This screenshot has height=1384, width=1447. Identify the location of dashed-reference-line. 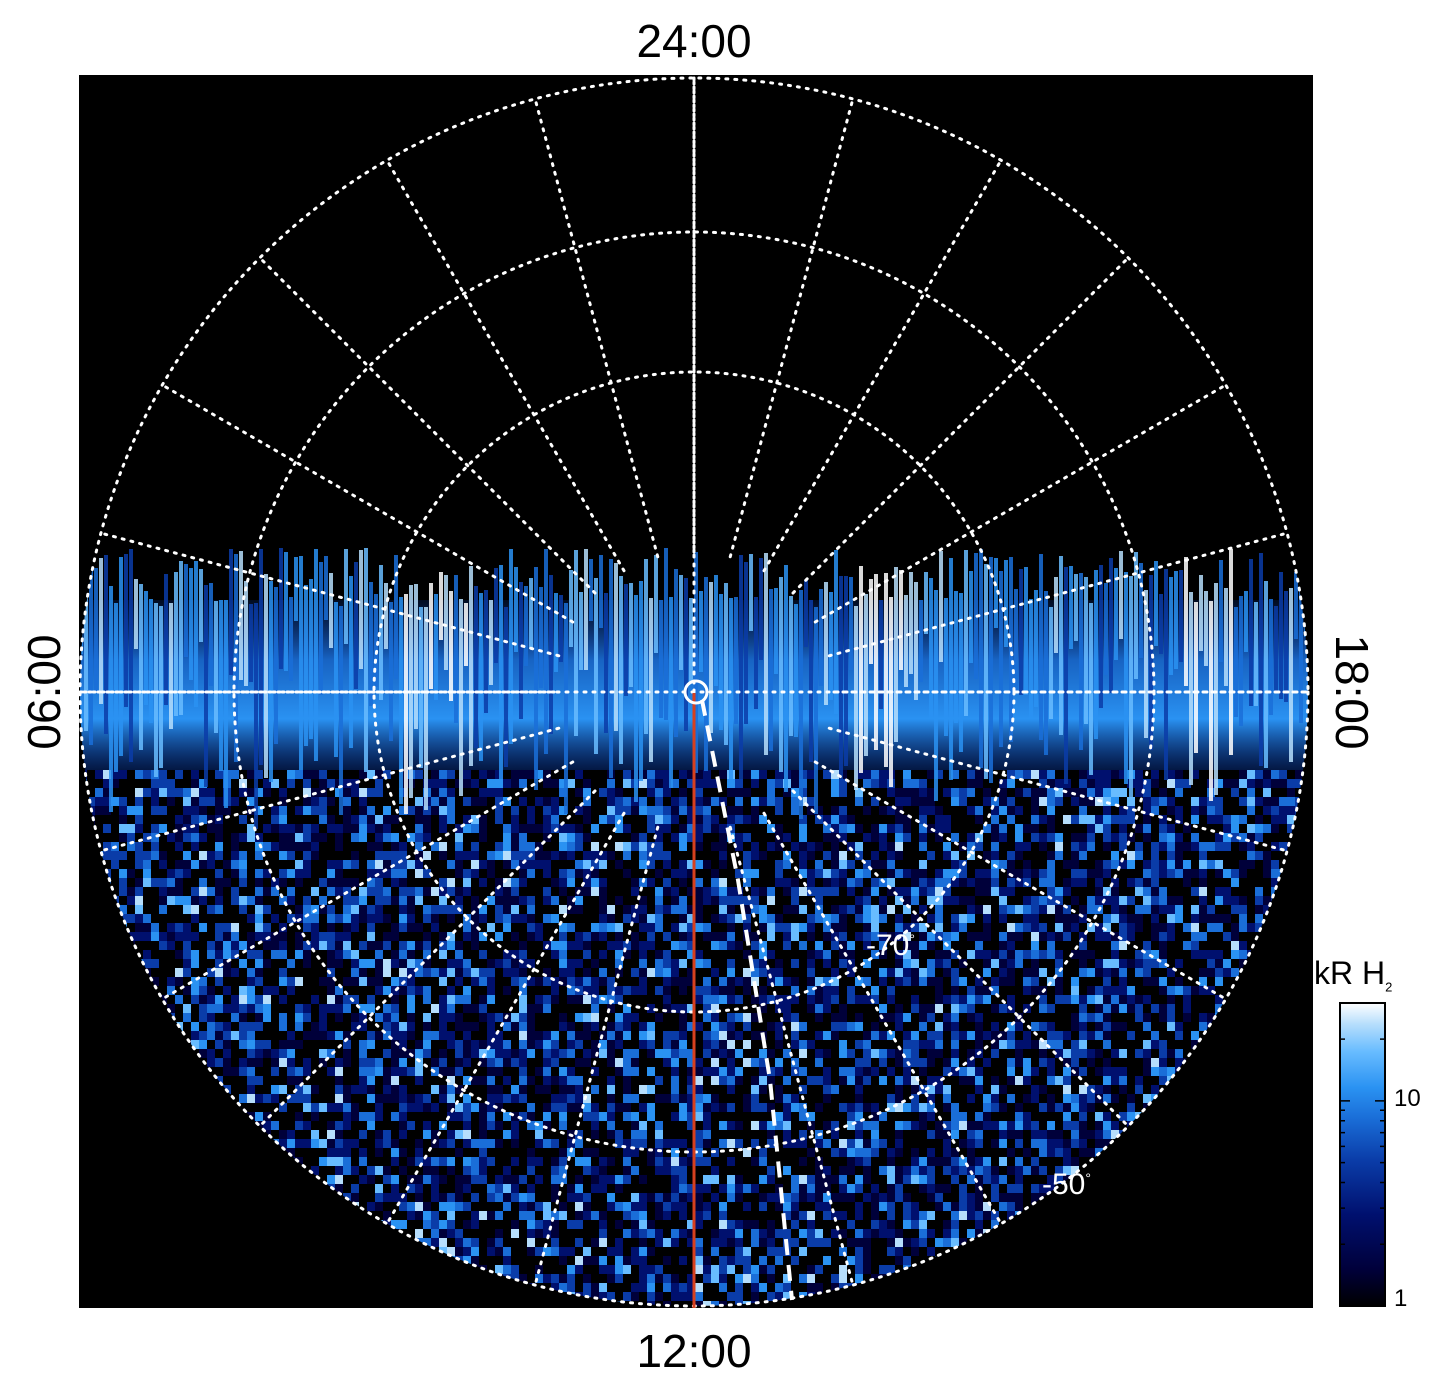
(747, 1000).